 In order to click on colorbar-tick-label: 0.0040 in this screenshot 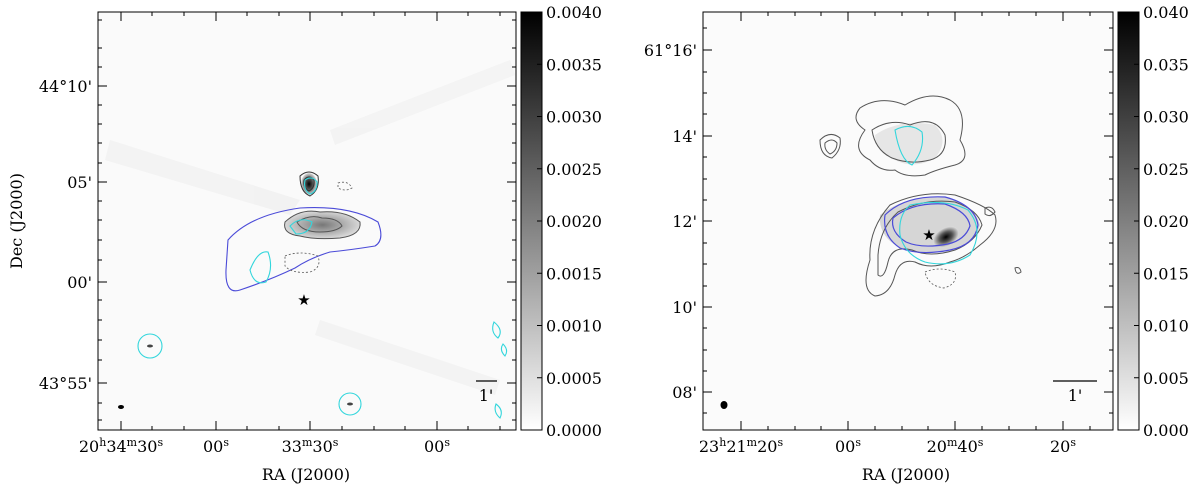, I will do `click(574, 12)`.